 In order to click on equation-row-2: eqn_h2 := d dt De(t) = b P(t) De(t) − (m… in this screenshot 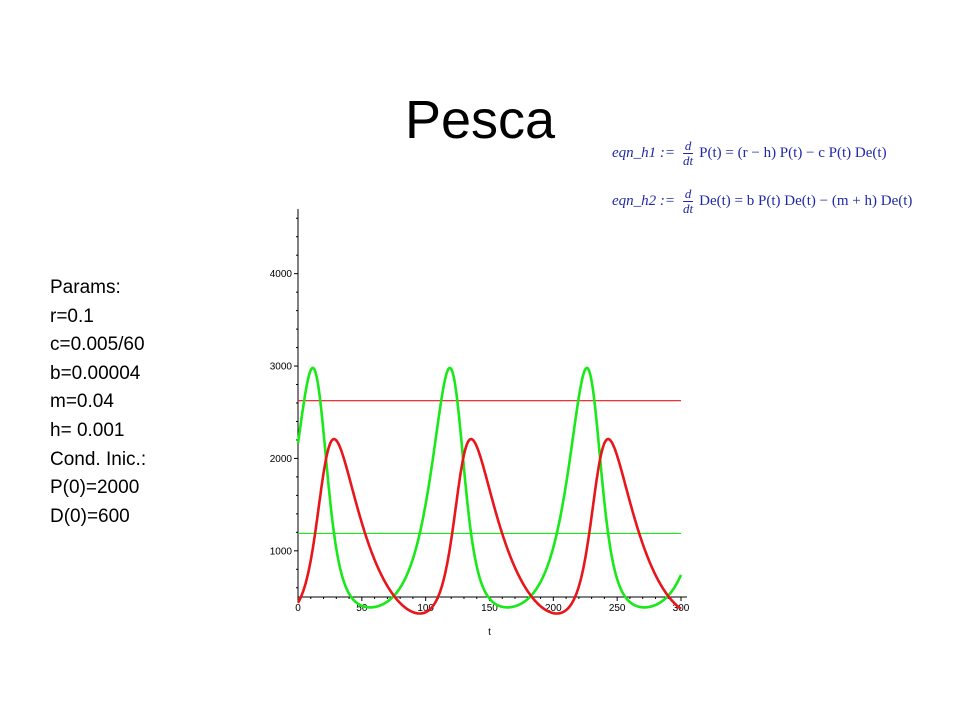, I will do `click(762, 201)`.